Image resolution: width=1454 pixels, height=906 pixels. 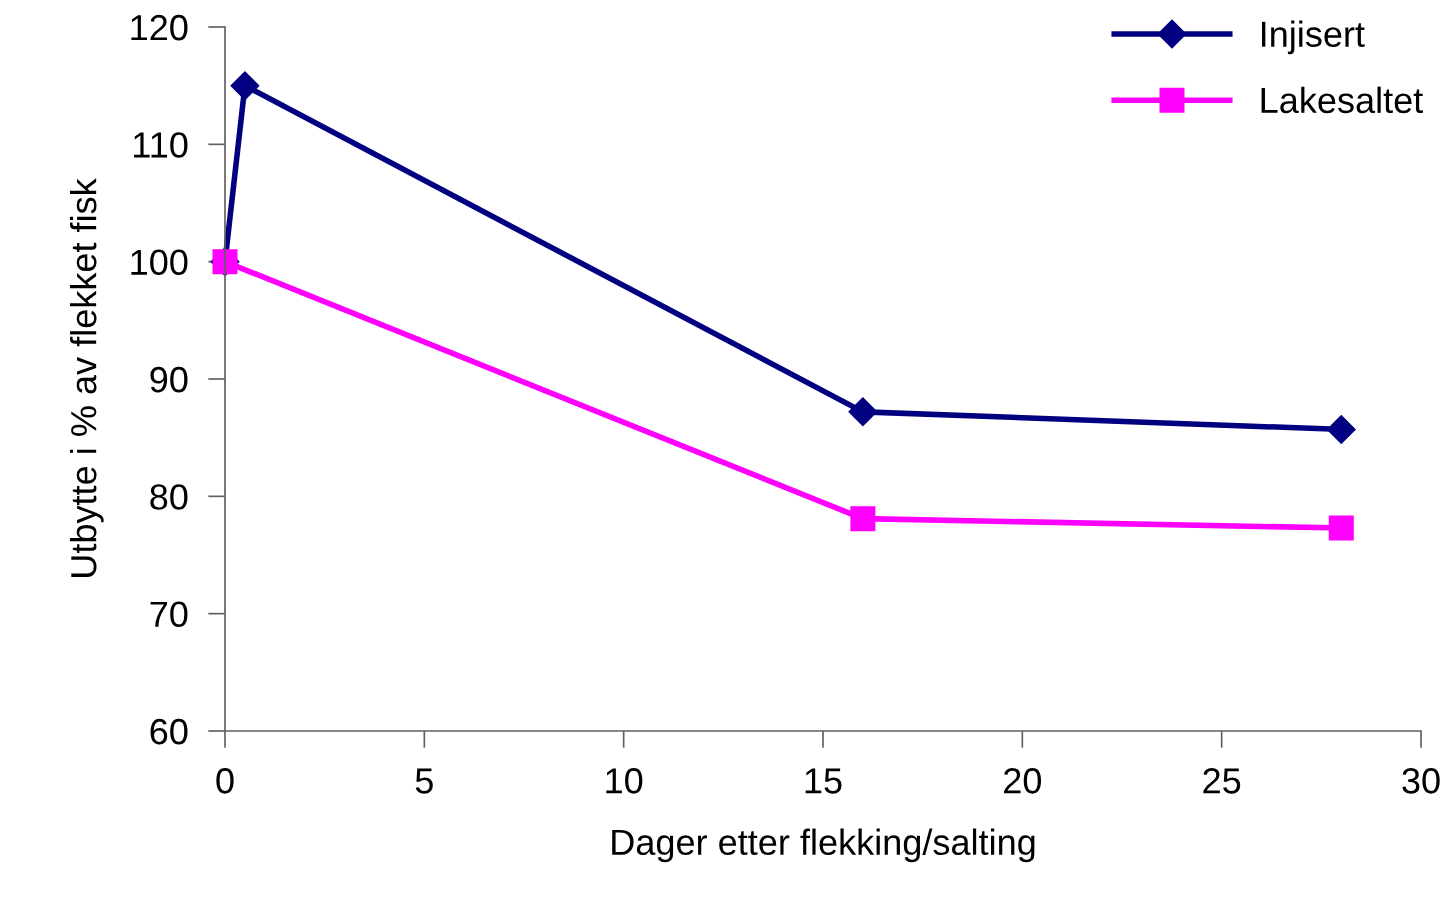 I want to click on y-tick-label: 60, so click(x=169, y=731).